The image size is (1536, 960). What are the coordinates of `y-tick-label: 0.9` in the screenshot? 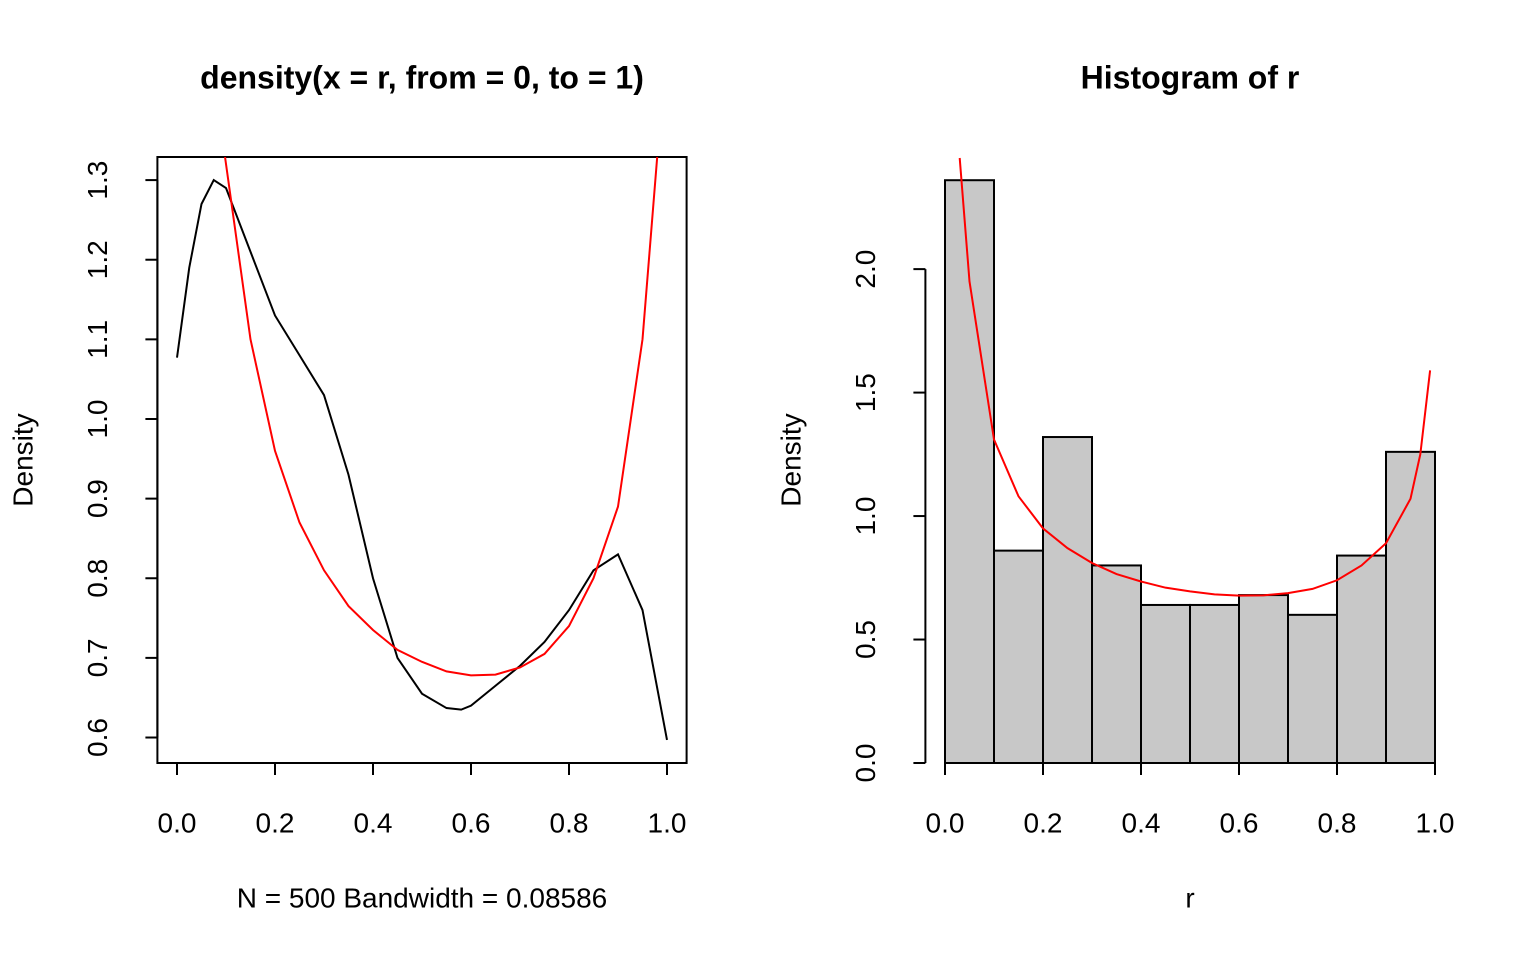 It's located at (97, 498).